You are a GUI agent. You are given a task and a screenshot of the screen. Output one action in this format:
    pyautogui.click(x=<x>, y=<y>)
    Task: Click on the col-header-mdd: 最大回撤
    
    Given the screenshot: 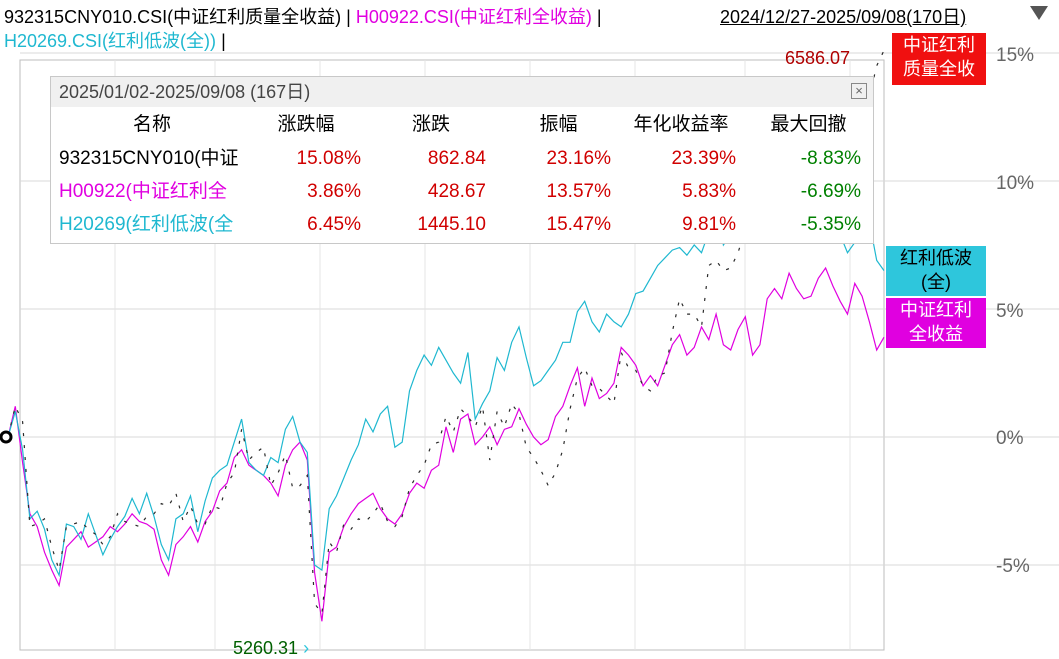 What is the action you would take?
    pyautogui.click(x=808, y=124)
    